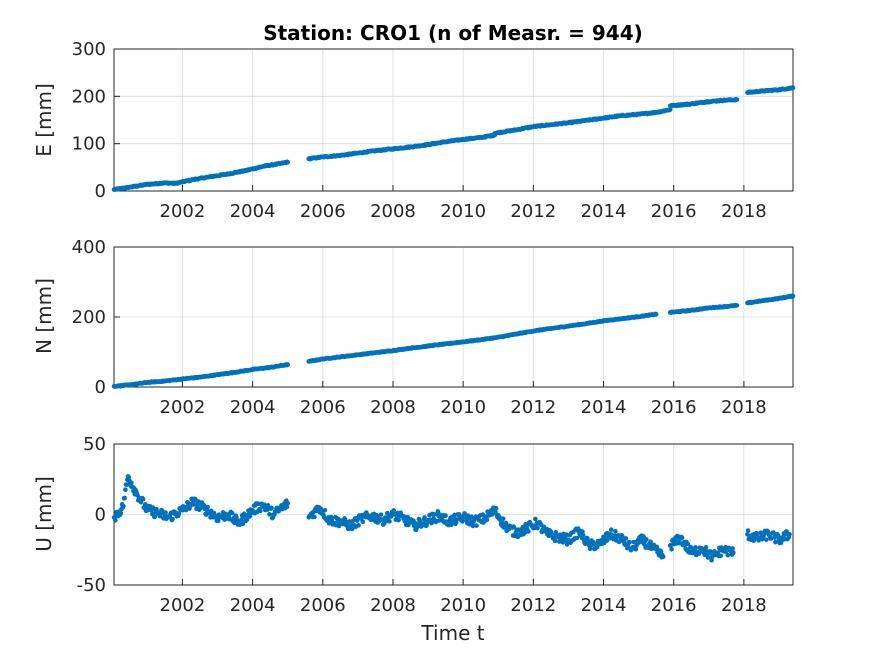 The image size is (875, 656). I want to click on y-axis-label-east: E [mm], so click(44, 120).